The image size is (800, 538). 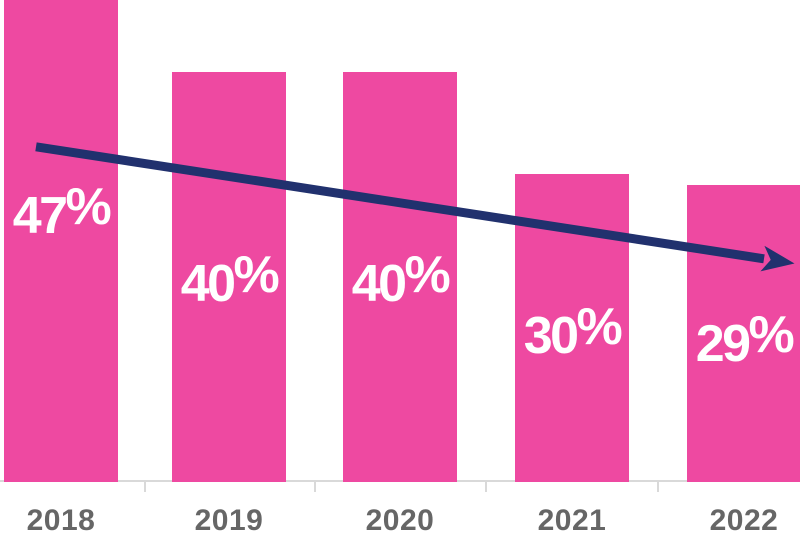 I want to click on category-label-2020: 2020, so click(x=400, y=520).